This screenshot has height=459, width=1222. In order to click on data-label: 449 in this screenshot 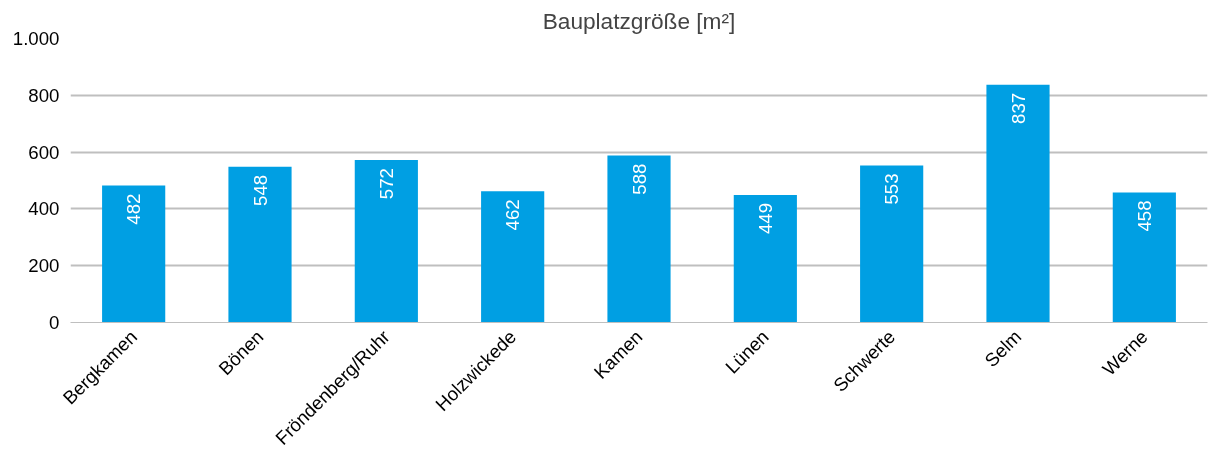, I will do `click(765, 218)`.